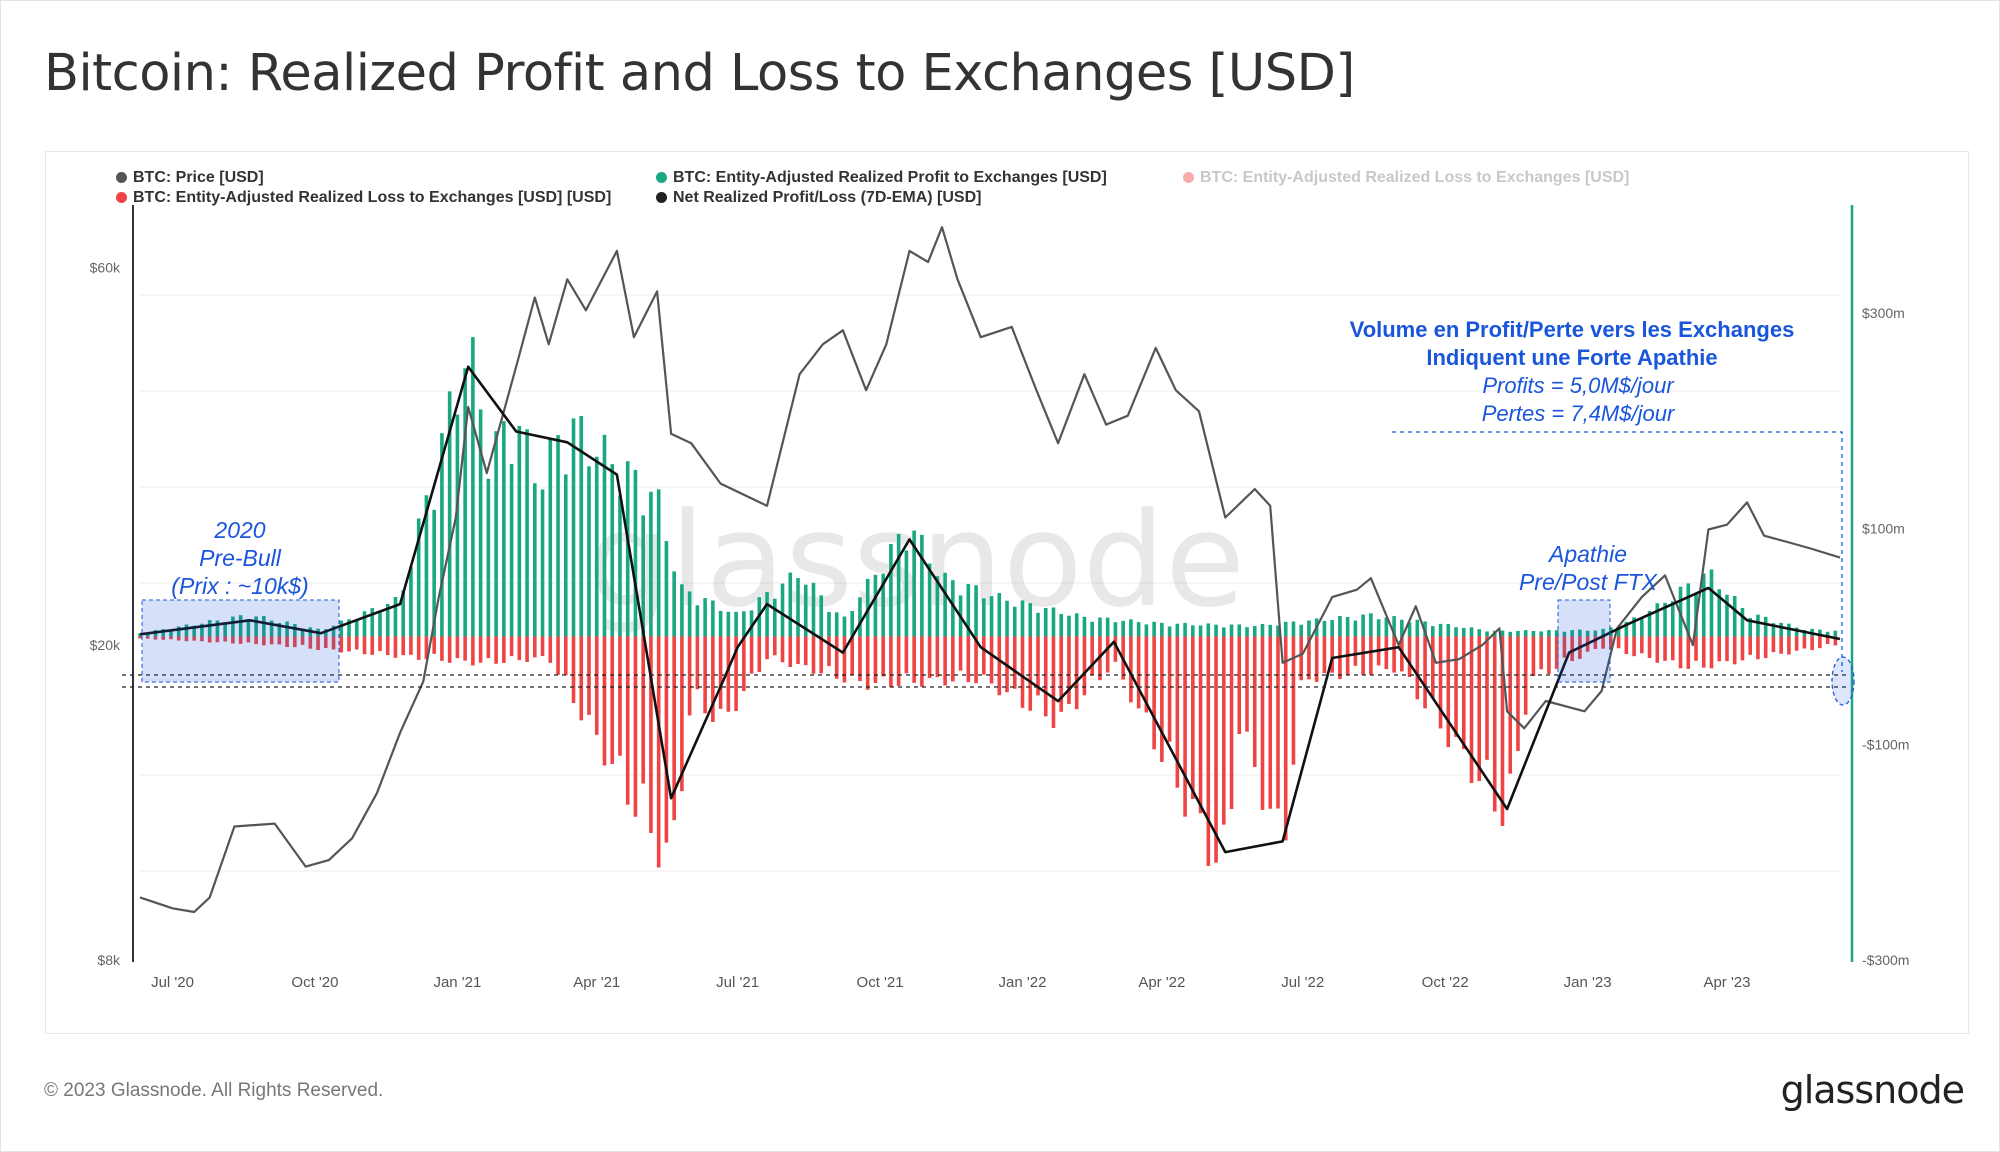 The image size is (2000, 1152). I want to click on x-tick-label: Apr '22, so click(1161, 982).